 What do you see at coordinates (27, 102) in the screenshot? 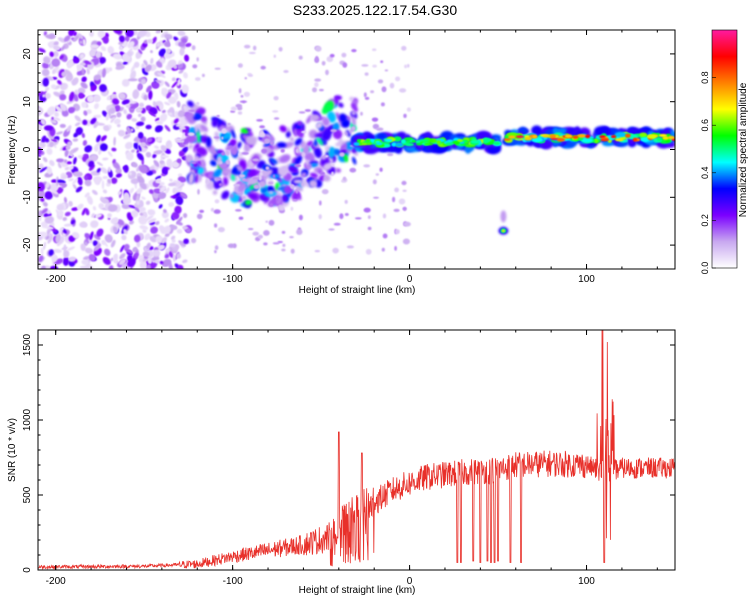
I see `y-tick-label: 10` at bounding box center [27, 102].